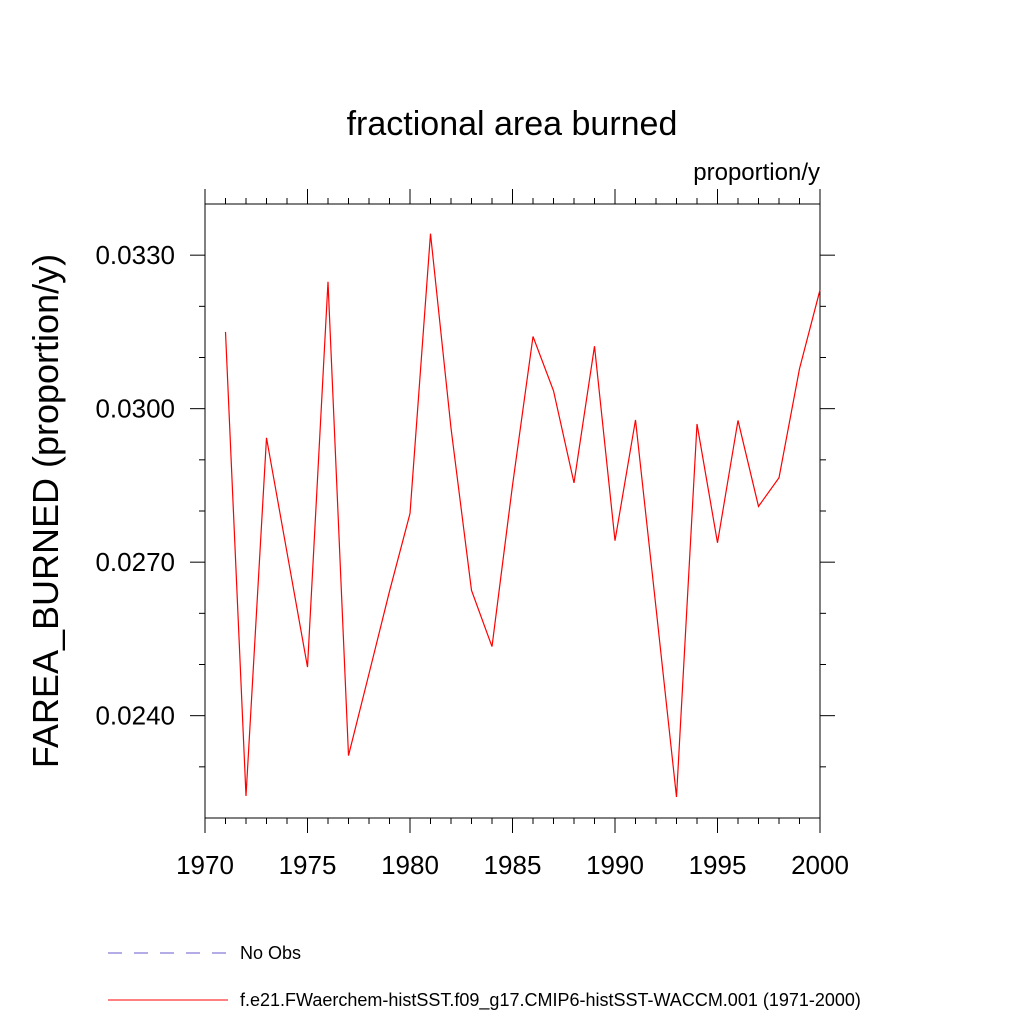 Image resolution: width=1024 pixels, height=1024 pixels. I want to click on y-tick-label: 0.0330, so click(135, 255).